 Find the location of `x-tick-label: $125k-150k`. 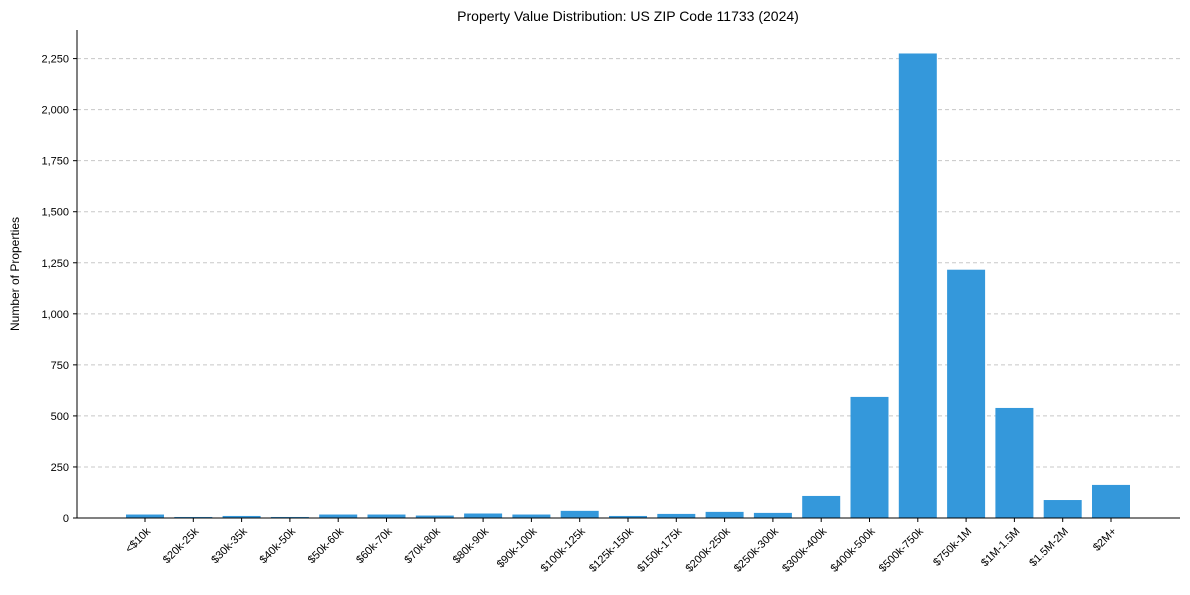

x-tick-label: $125k-150k is located at coordinates (611, 549).